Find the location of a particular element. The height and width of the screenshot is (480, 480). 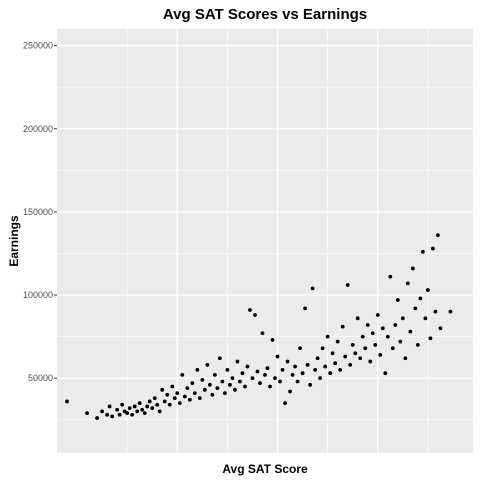

y-tick-label: 200000 is located at coordinates (38, 129).